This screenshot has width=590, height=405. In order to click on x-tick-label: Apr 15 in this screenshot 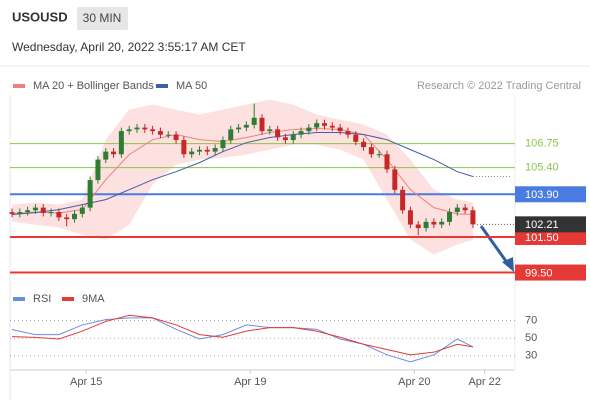, I will do `click(86, 382)`.